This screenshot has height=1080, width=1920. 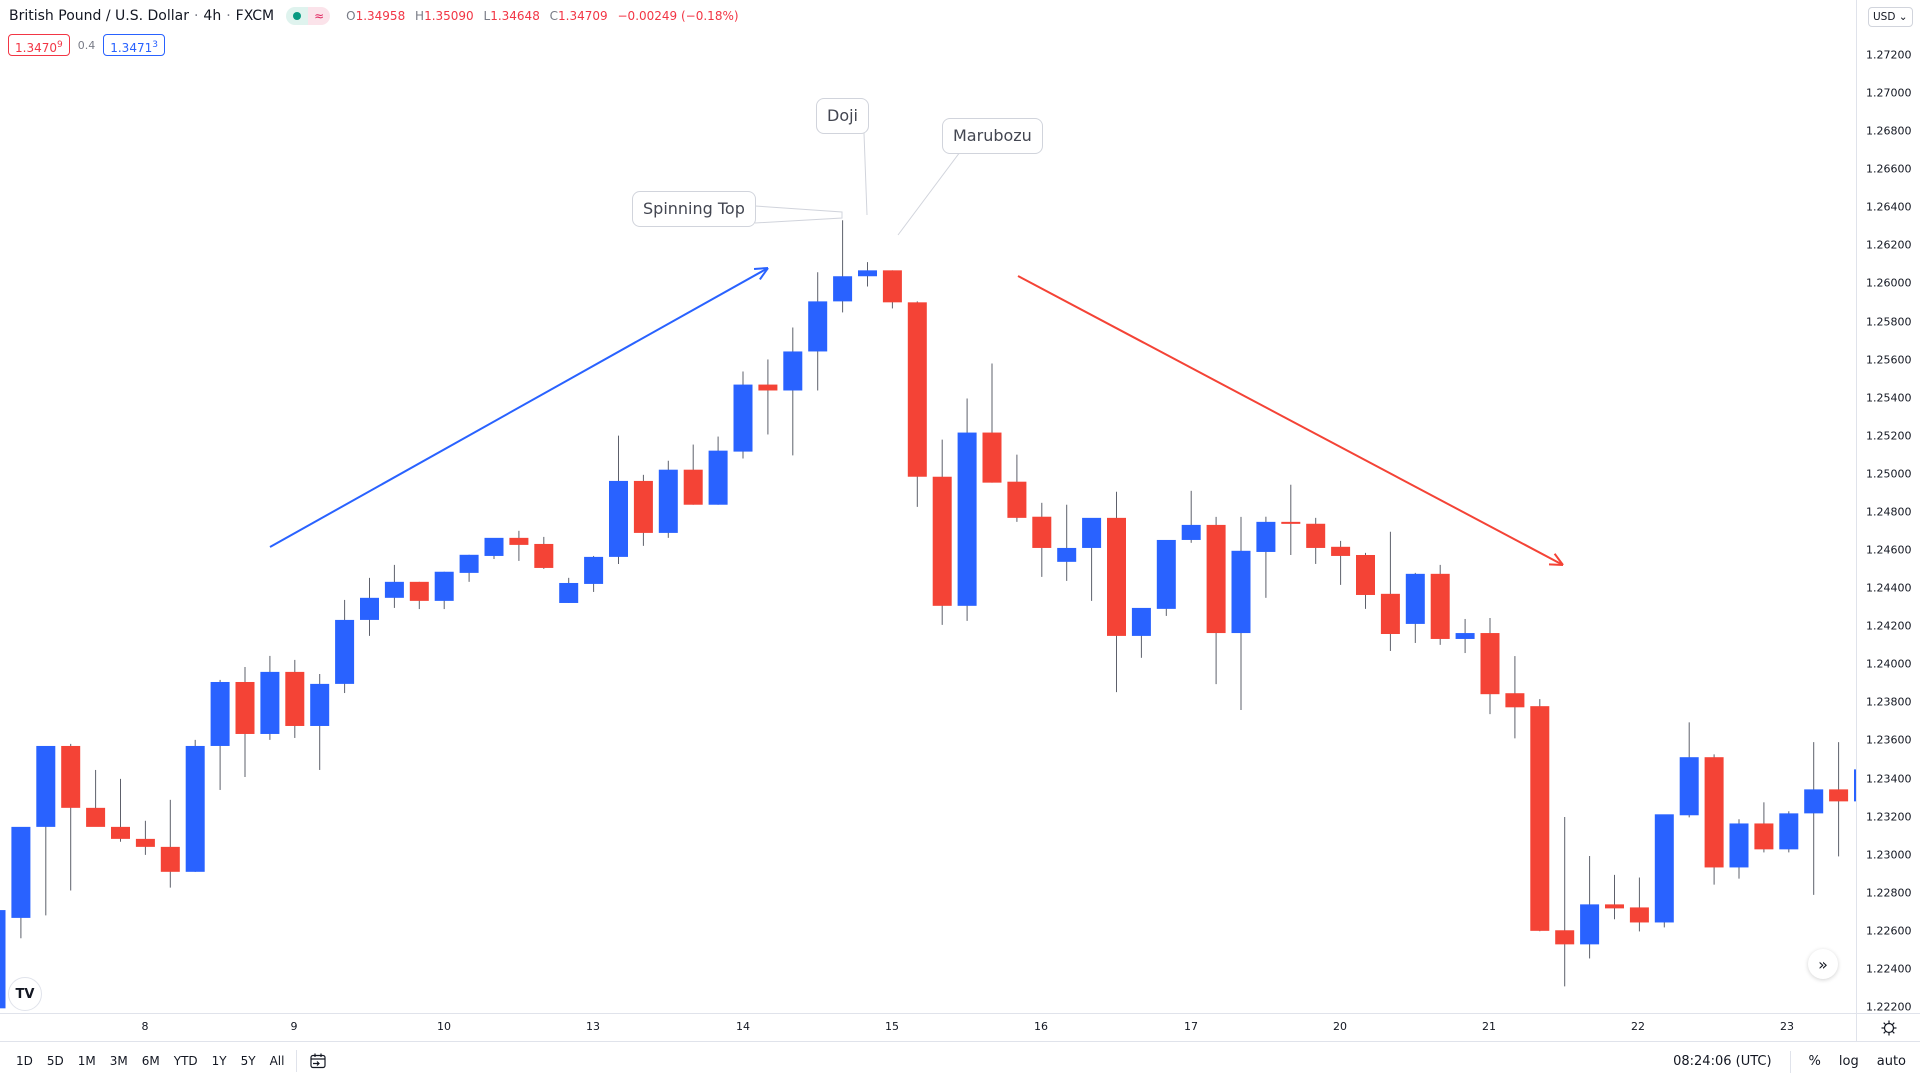 What do you see at coordinates (255, 16) in the screenshot?
I see `exchange-label: FXCM` at bounding box center [255, 16].